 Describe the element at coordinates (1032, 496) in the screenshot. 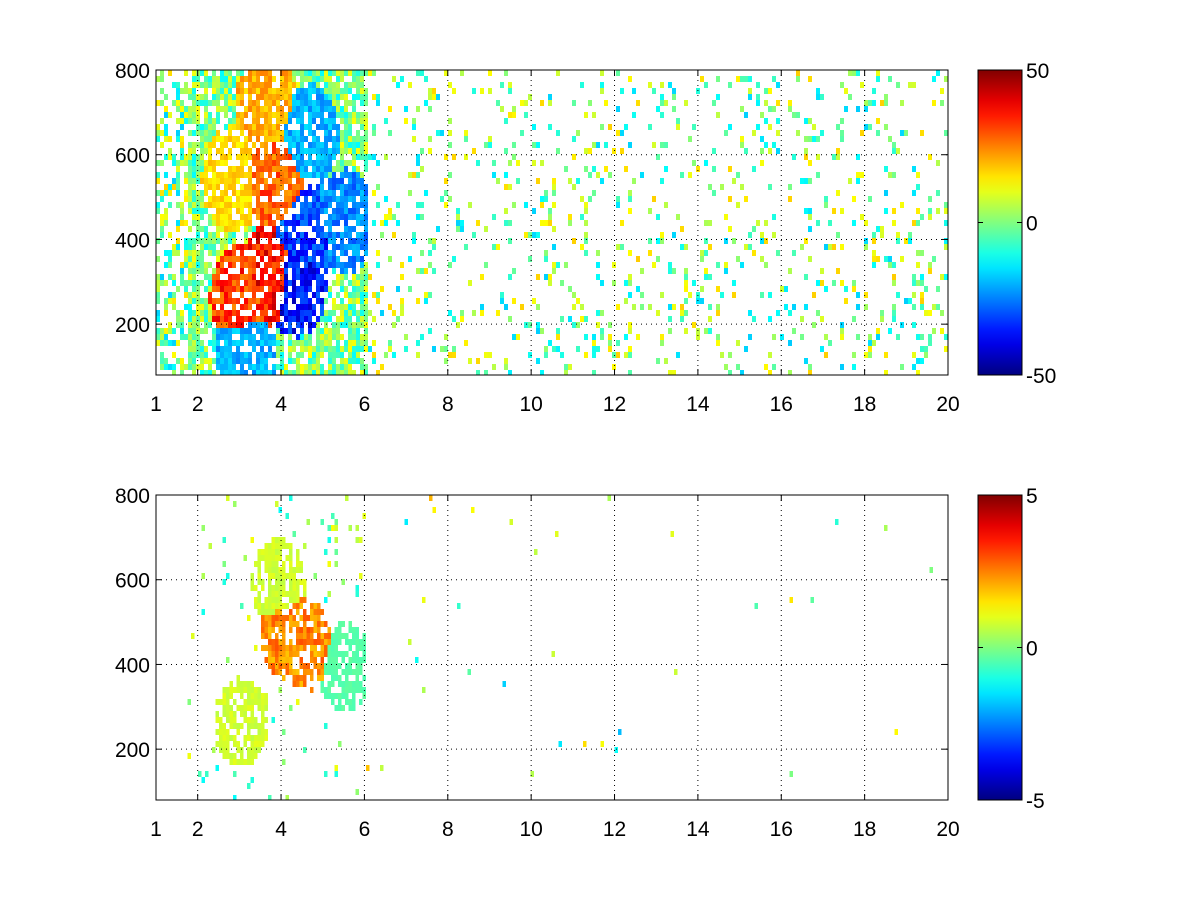

I see `colorbar-tick-label: 5` at that location.